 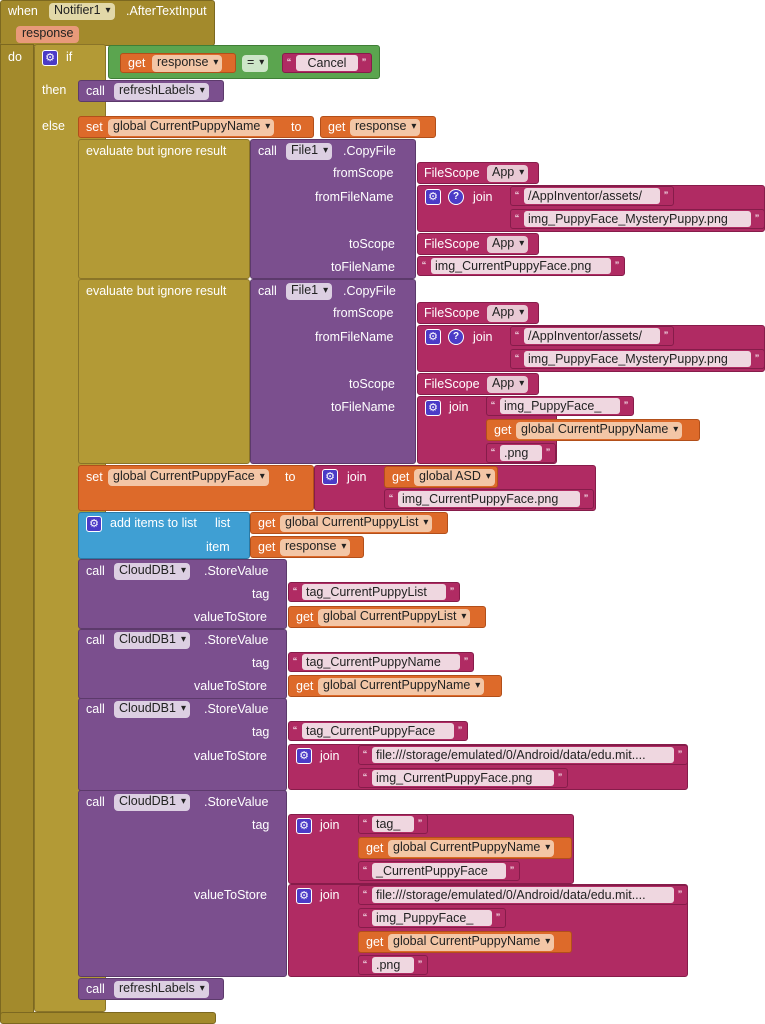 What do you see at coordinates (394, 617) in the screenshot?
I see `store1-var-dropdown: global CurrentPuppyList` at bounding box center [394, 617].